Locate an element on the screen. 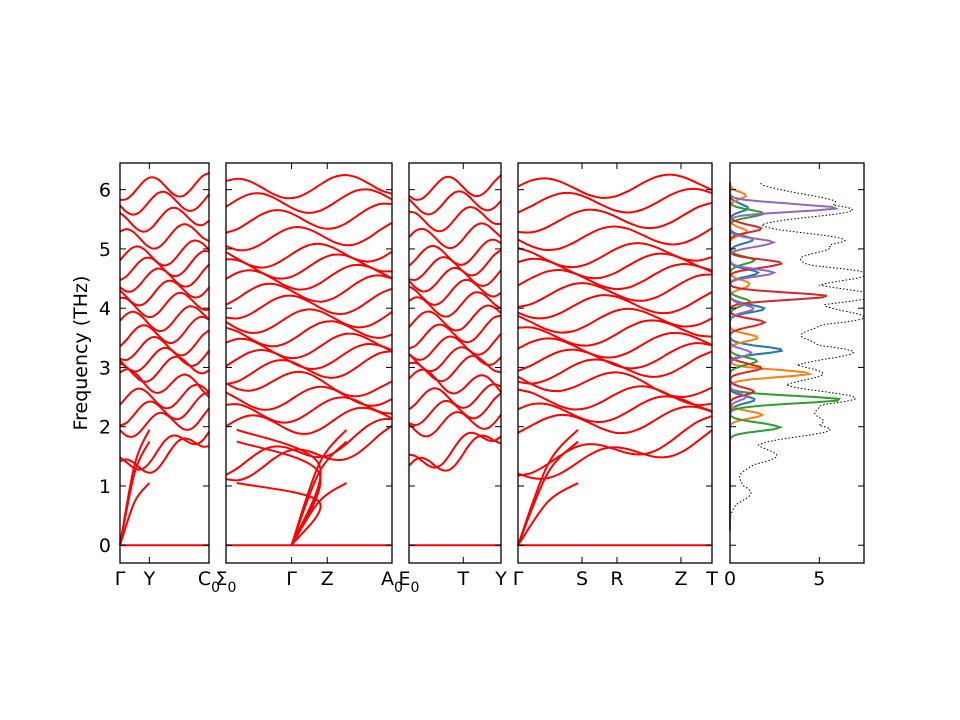 The image size is (960, 720). y-tick-label: 0 is located at coordinates (105, 546).